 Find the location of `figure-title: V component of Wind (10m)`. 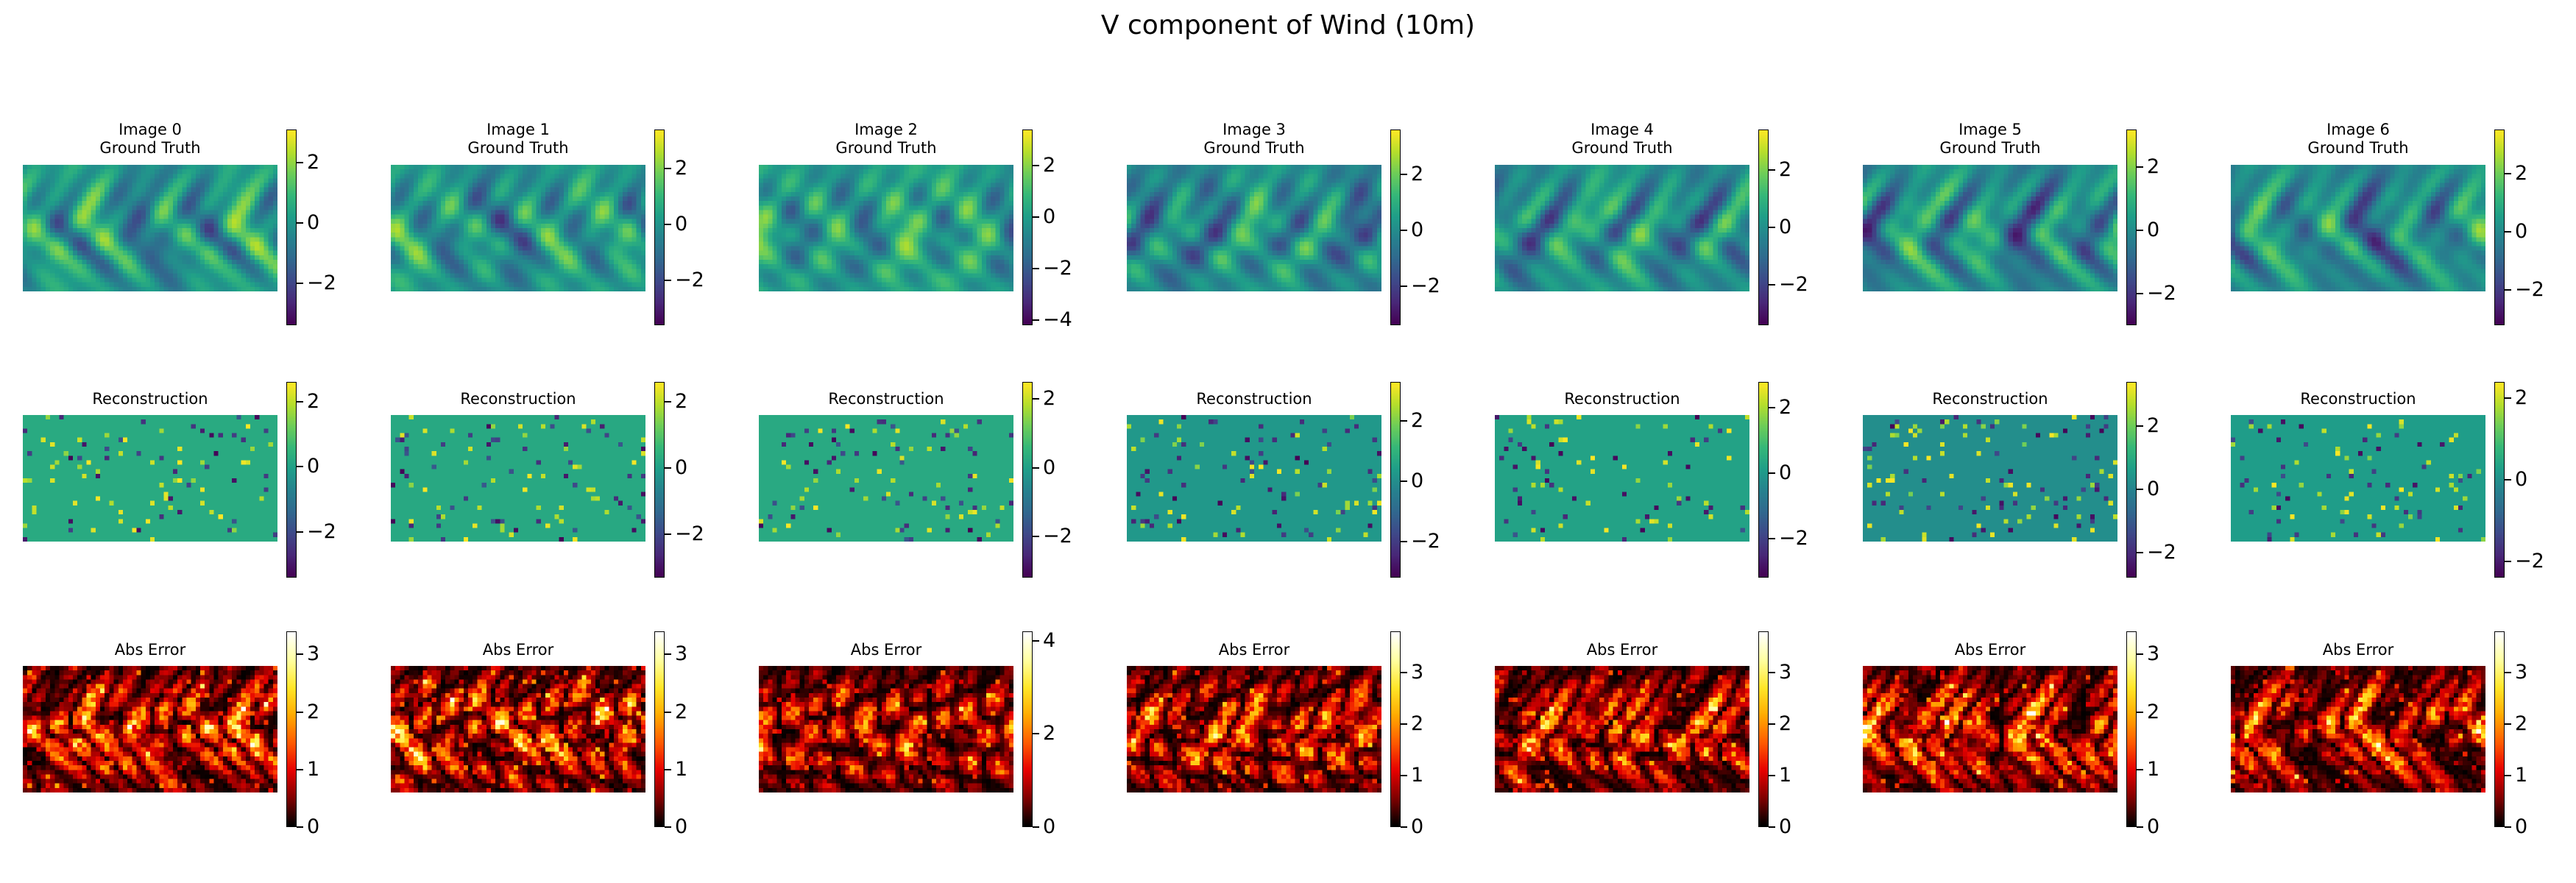

figure-title: V component of Wind (10m) is located at coordinates (1288, 25).